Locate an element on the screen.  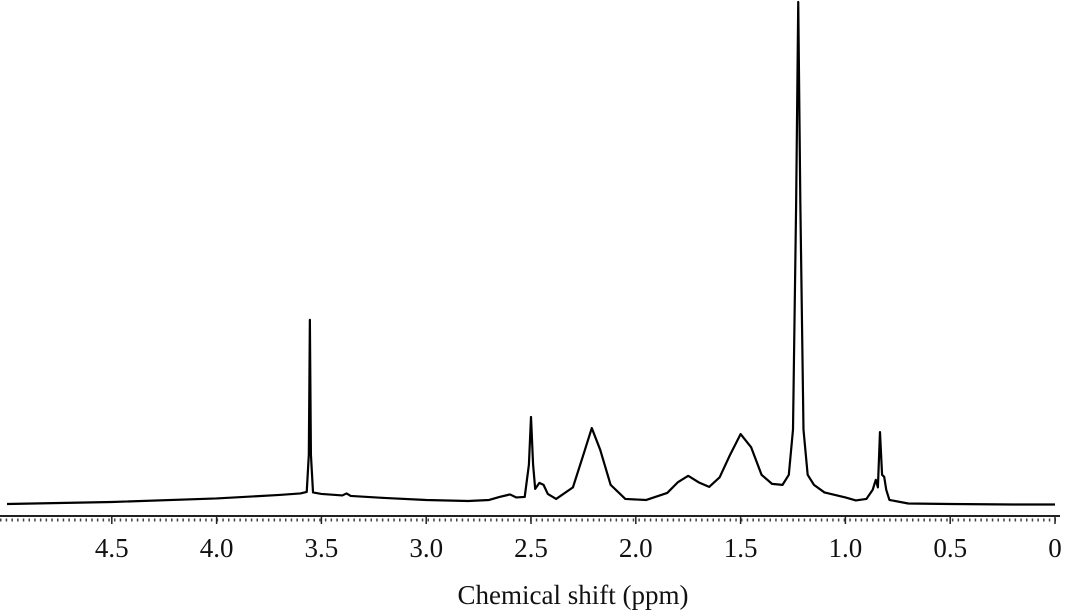
x-tick-label: 1.0 is located at coordinates (846, 548).